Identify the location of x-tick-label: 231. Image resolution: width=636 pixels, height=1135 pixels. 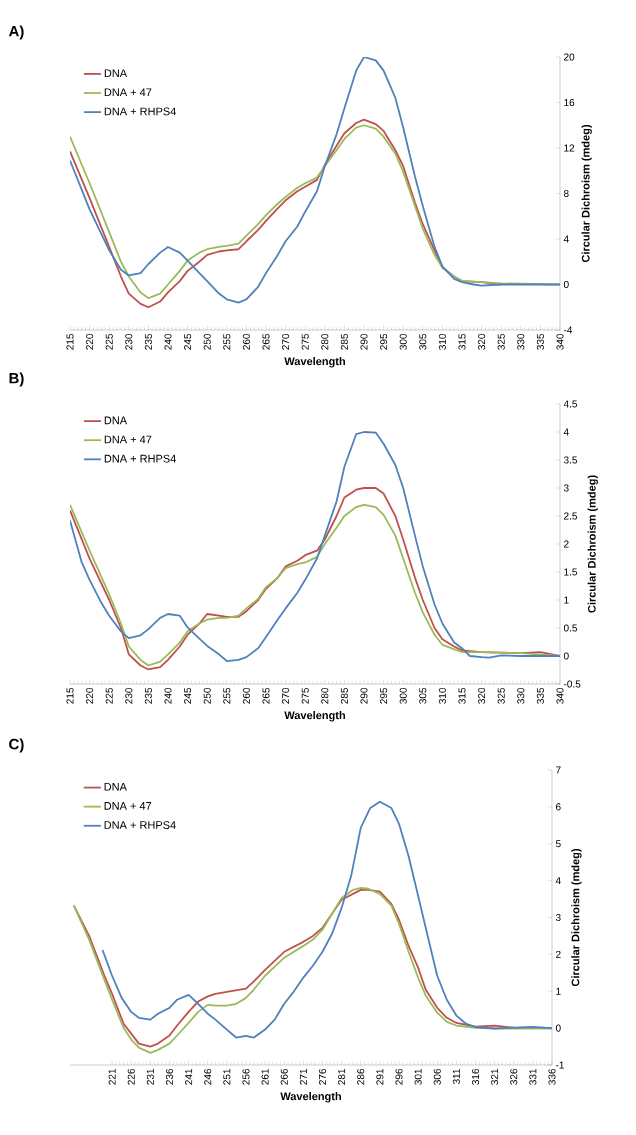
(150, 1077).